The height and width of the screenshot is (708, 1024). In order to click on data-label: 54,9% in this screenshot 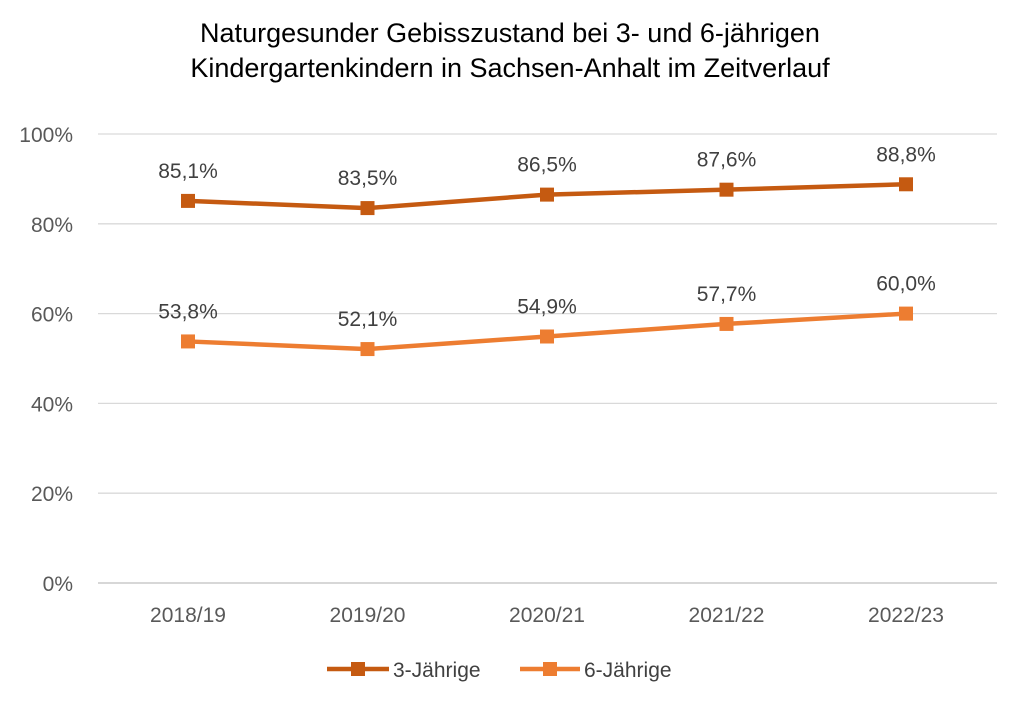, I will do `click(547, 306)`.